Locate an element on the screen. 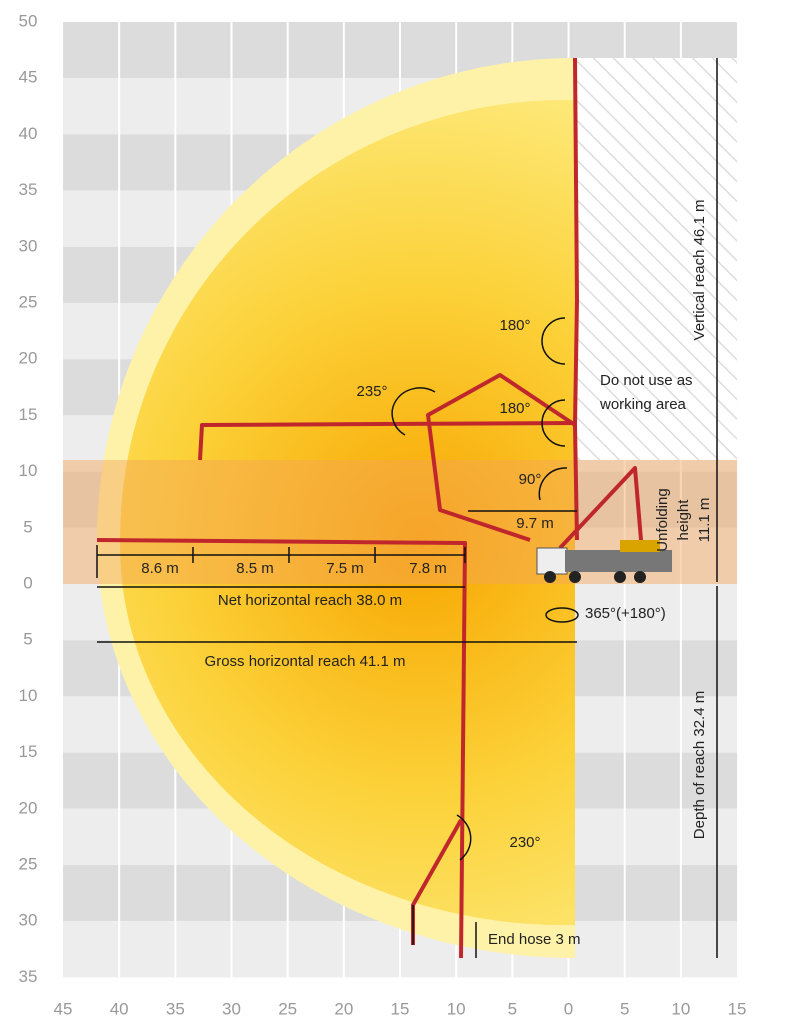 The height and width of the screenshot is (1024, 788). reach-9-7: 9.7 m is located at coordinates (535, 523).